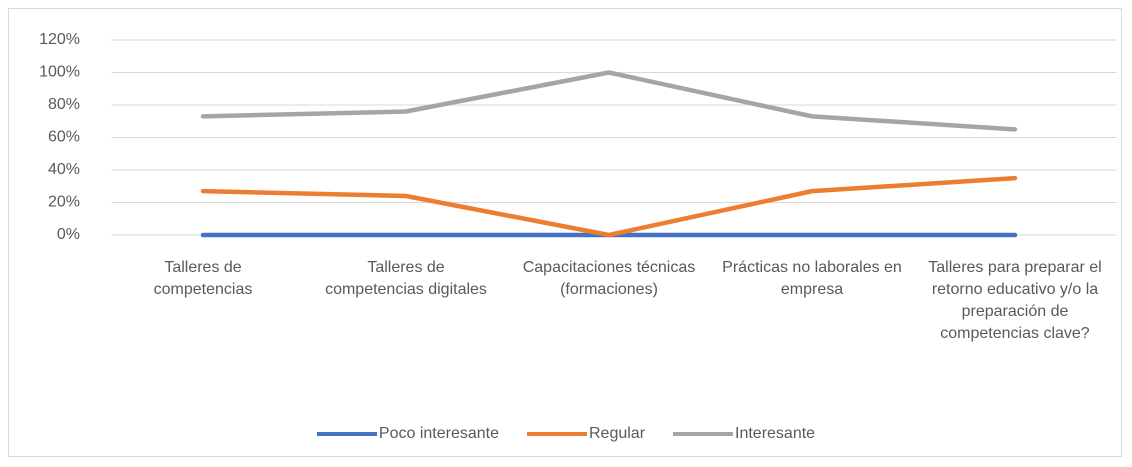 This screenshot has width=1132, height=467. Describe the element at coordinates (775, 433) in the screenshot. I see `legend-label: Interesante` at that location.